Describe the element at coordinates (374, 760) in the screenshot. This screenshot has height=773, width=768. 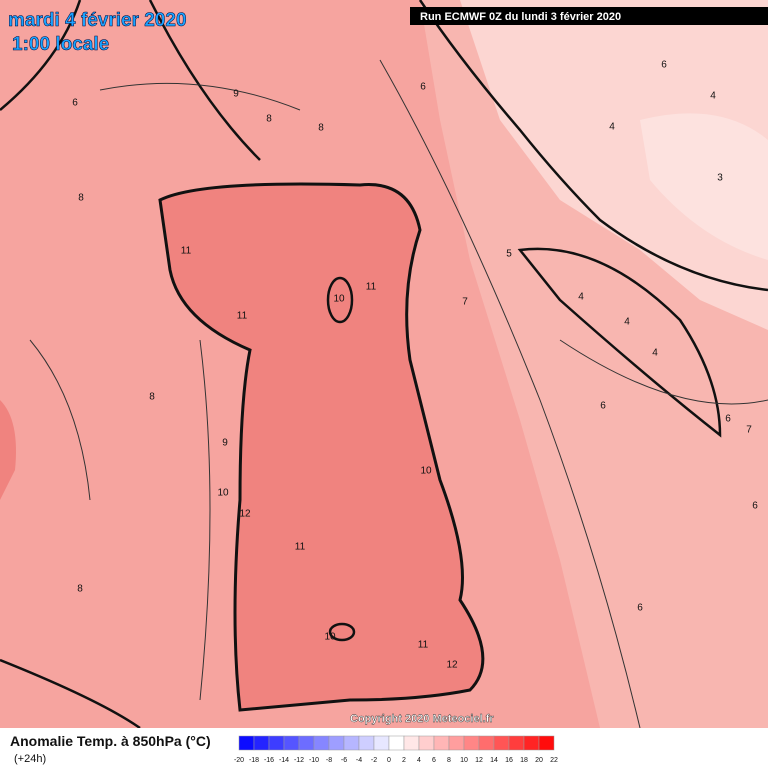
I see `scale-label: -2` at that location.